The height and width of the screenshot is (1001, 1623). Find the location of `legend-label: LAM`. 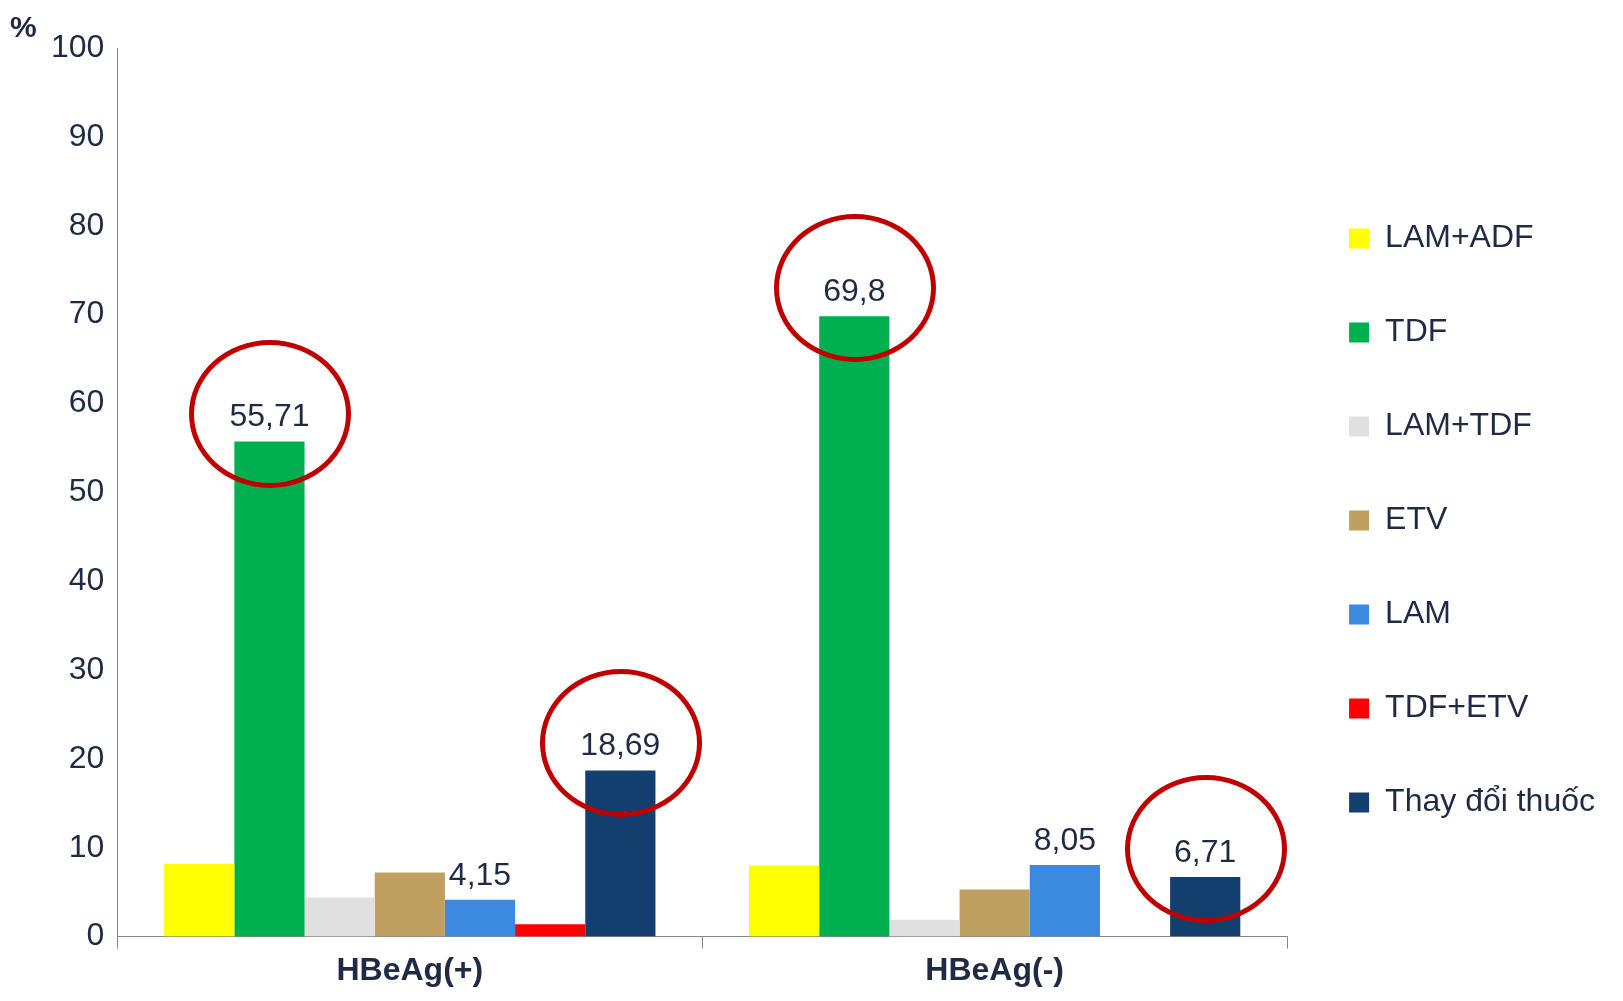

legend-label: LAM is located at coordinates (1418, 612).